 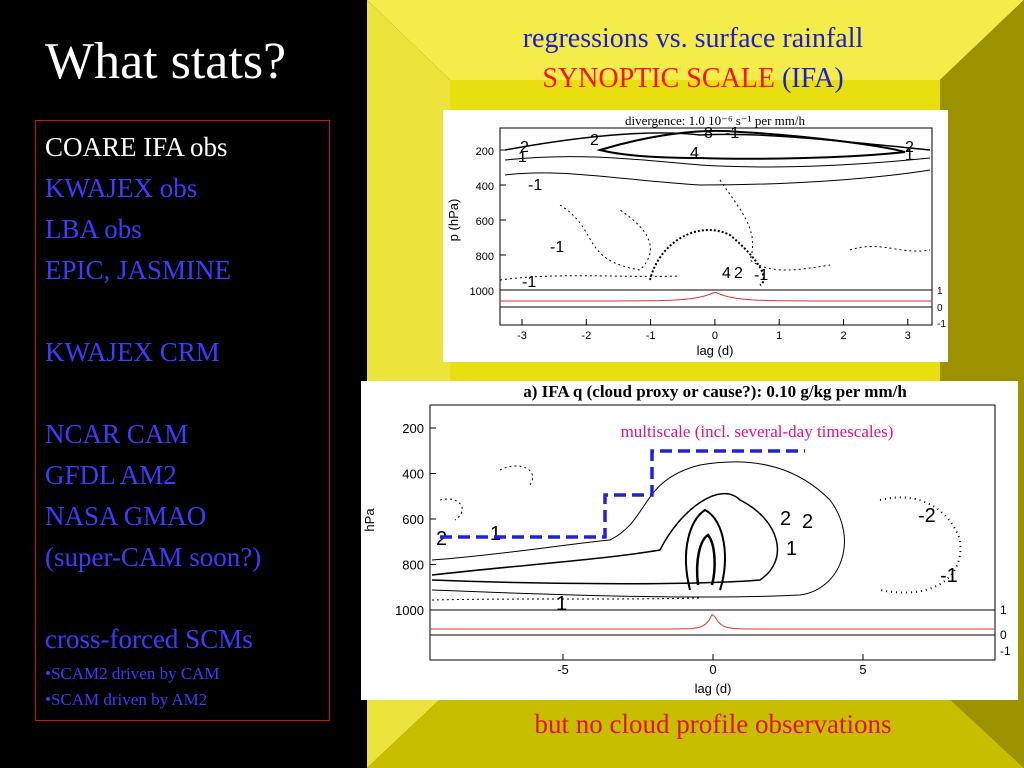 I want to click on figure-title: divergence: 1.0 10⁻⁶ s⁻¹ per mm/h, so click(x=715, y=120).